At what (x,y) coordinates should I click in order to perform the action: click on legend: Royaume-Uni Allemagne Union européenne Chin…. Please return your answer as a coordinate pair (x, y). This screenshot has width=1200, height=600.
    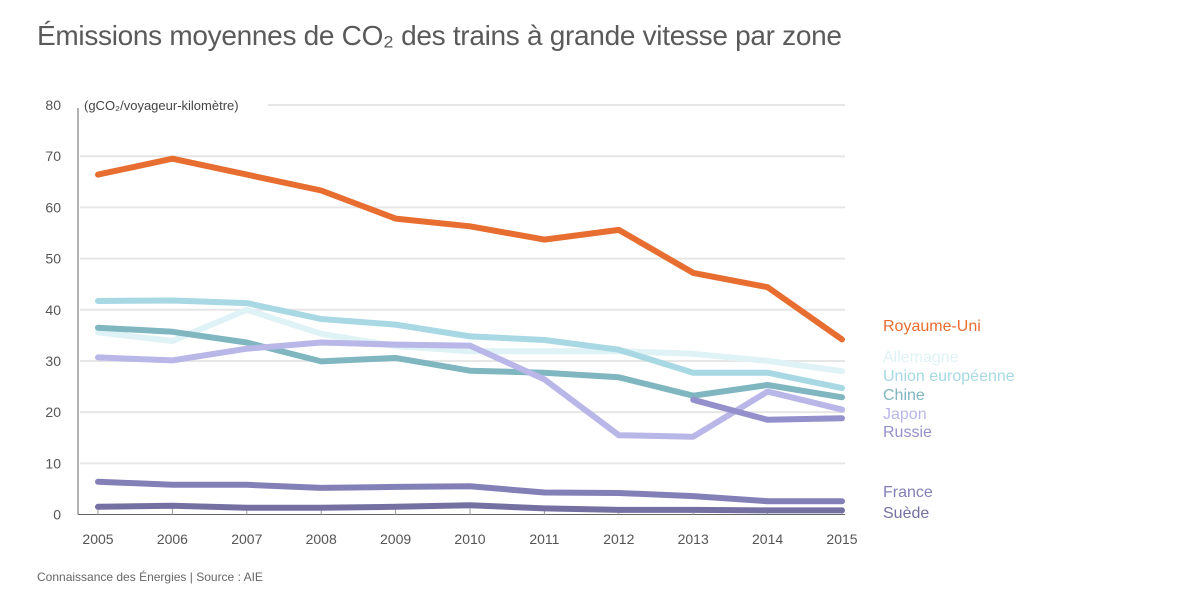
    Looking at the image, I should click on (949, 420).